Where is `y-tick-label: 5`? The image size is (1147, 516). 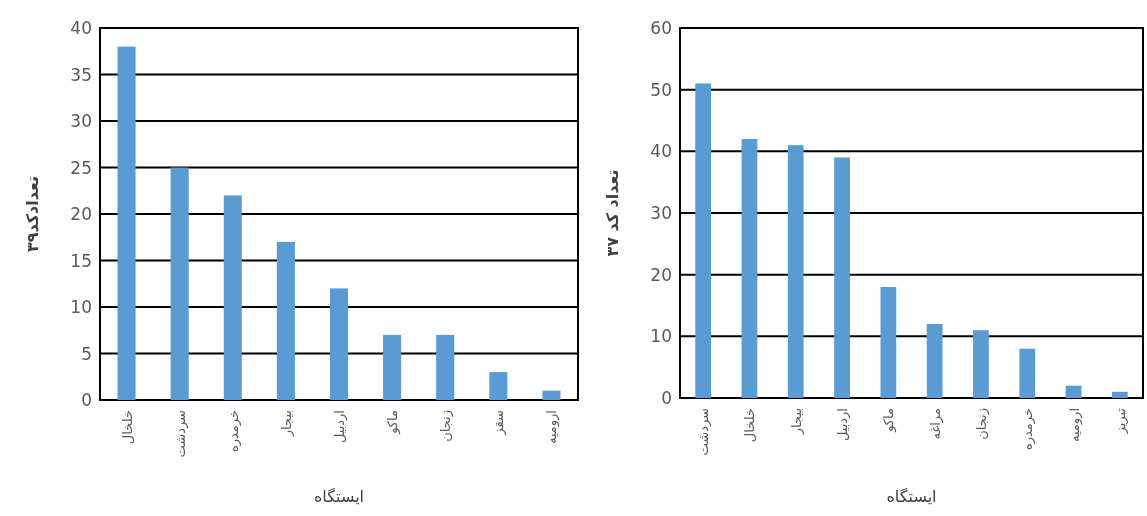 y-tick-label: 5 is located at coordinates (86, 353).